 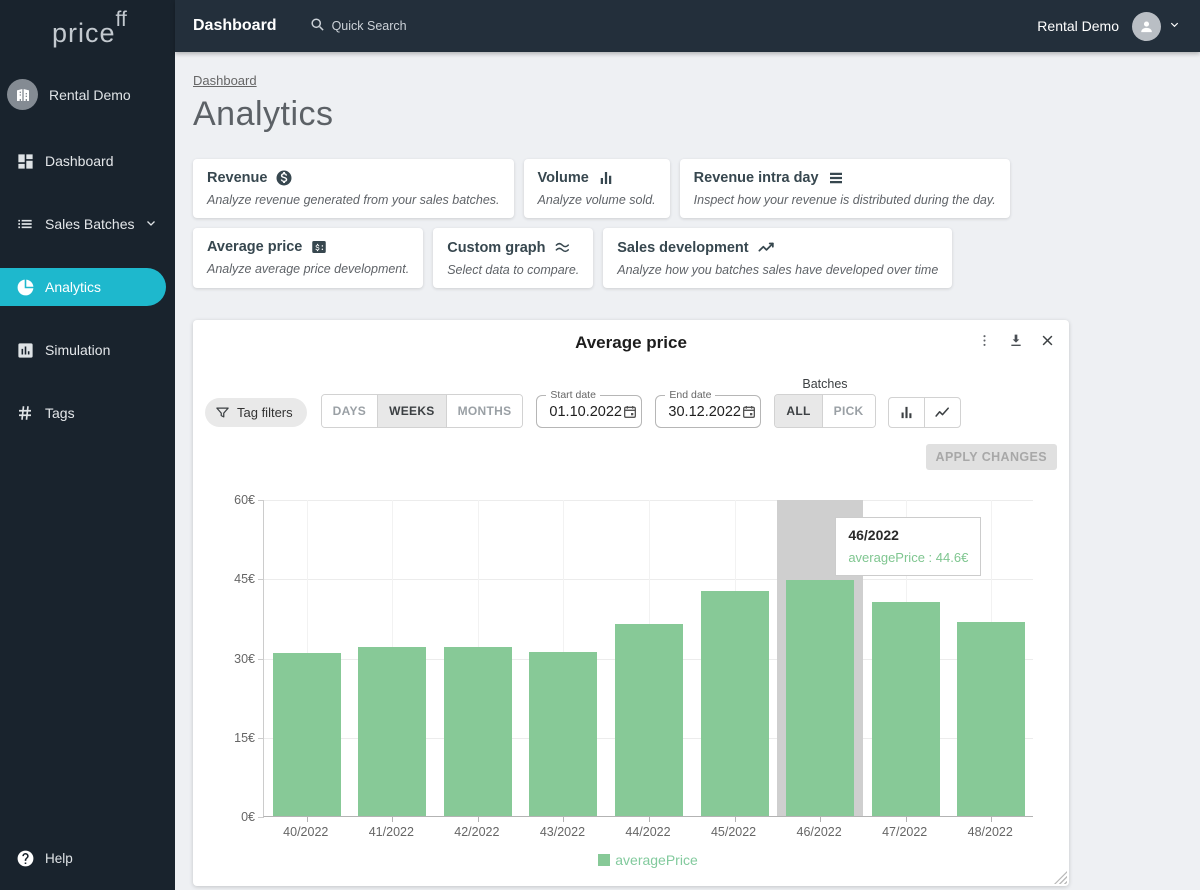 I want to click on page-title: Analytics, so click(x=263, y=114).